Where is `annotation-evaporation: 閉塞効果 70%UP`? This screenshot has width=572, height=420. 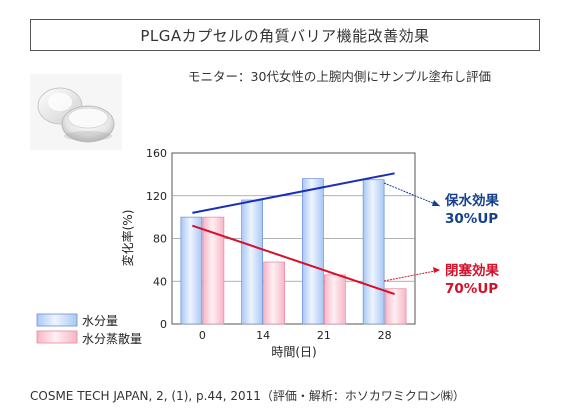
annotation-evaporation: 閉塞効果 70%UP is located at coordinates (441, 279).